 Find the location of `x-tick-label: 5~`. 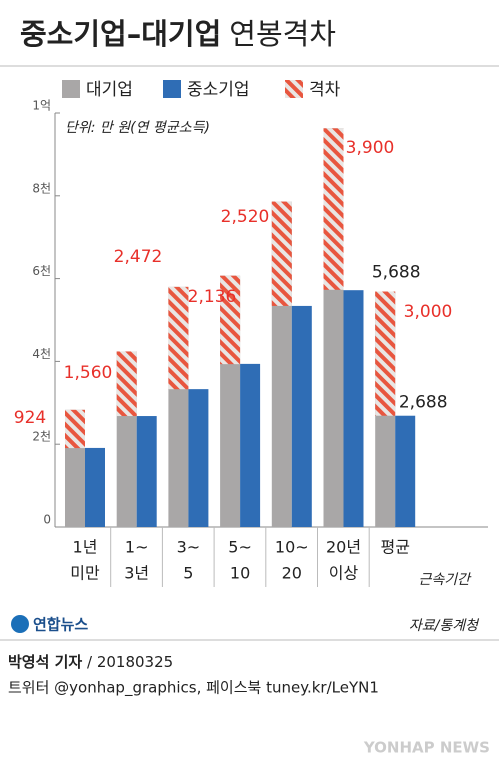

x-tick-label: 5~ is located at coordinates (240, 547).